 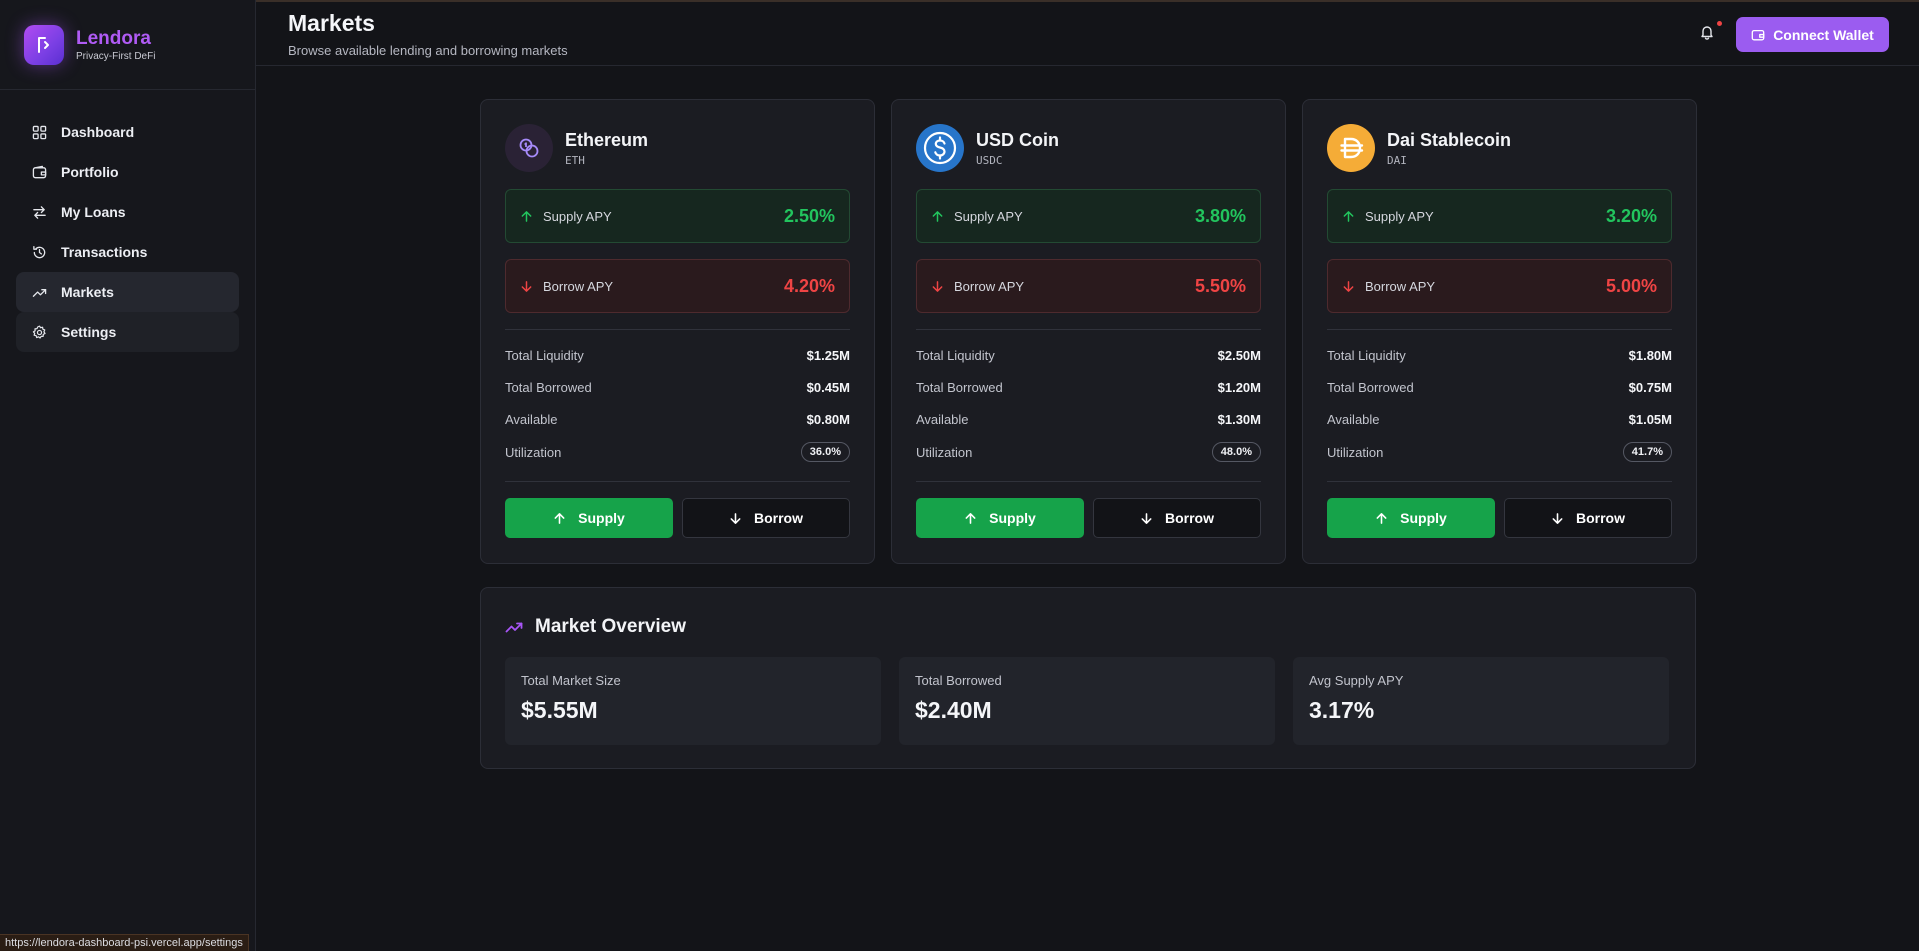 What do you see at coordinates (1397, 160) in the screenshot?
I see `asset-symbol: DAI` at bounding box center [1397, 160].